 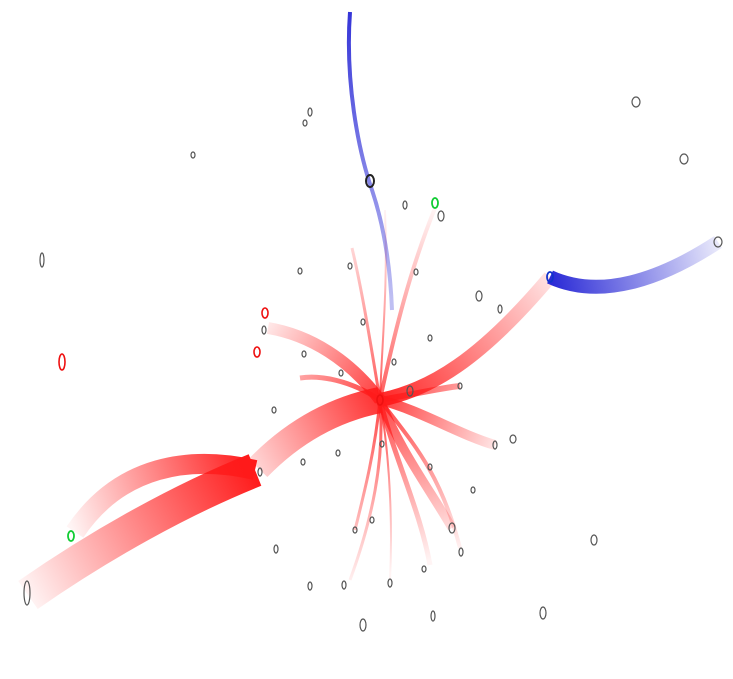 What do you see at coordinates (550, 277) in the screenshot?
I see `blue-node` at bounding box center [550, 277].